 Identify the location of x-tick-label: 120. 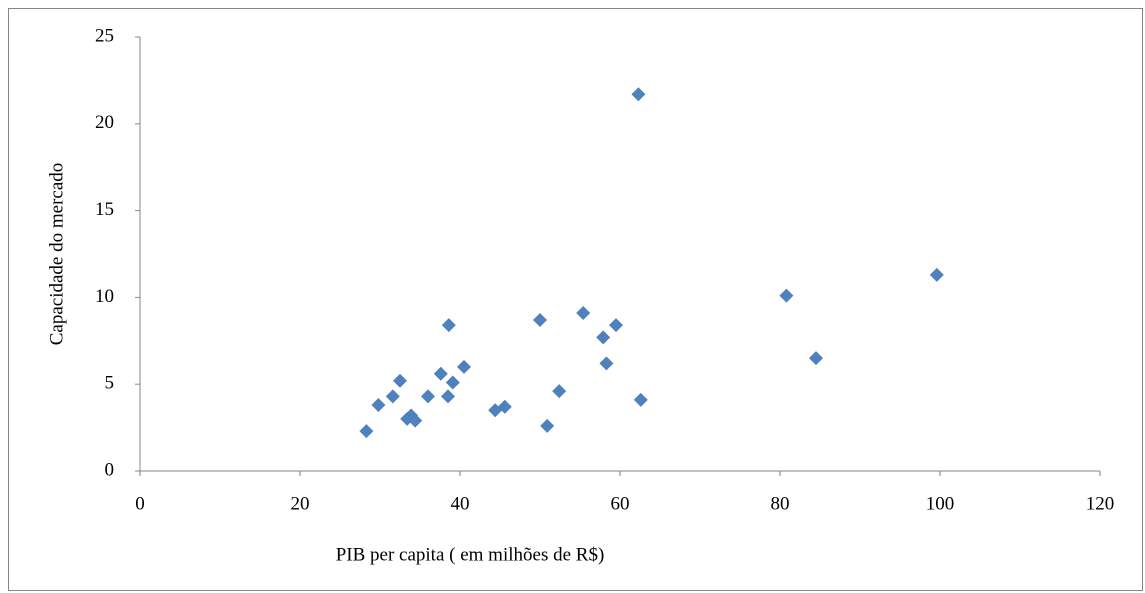
(1100, 503).